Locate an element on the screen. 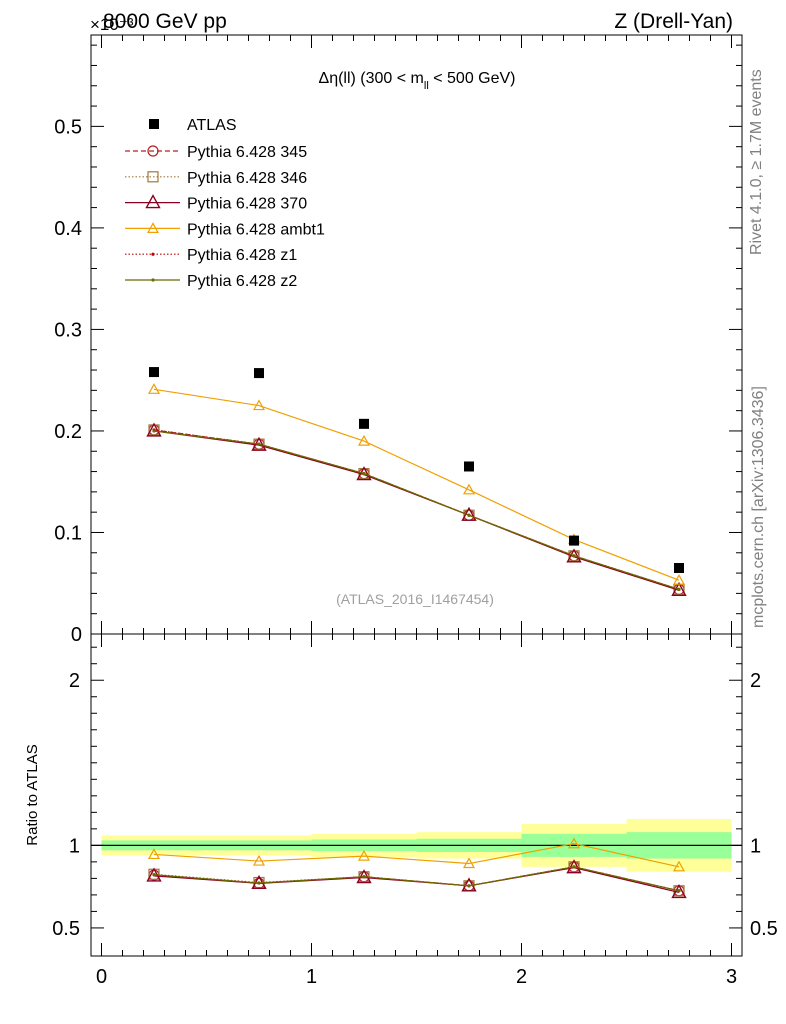  exponent-label: ×10⁻³ is located at coordinates (112, 24).